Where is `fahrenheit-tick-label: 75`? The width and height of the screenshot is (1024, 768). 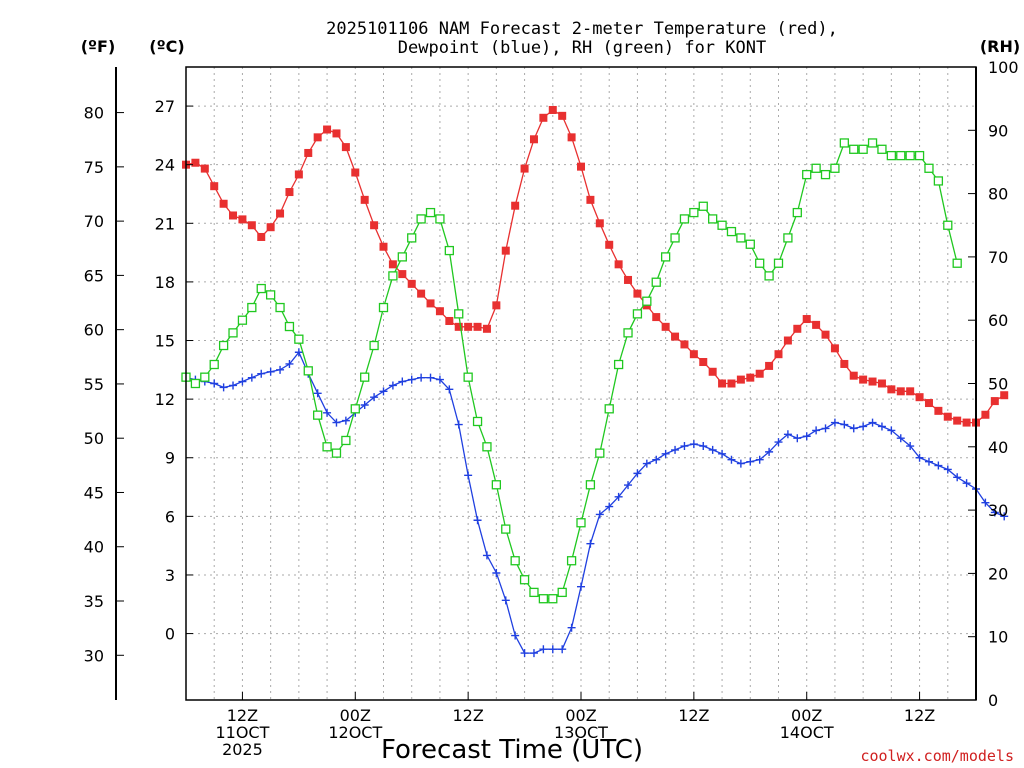 fahrenheit-tick-label: 75 is located at coordinates (94, 167).